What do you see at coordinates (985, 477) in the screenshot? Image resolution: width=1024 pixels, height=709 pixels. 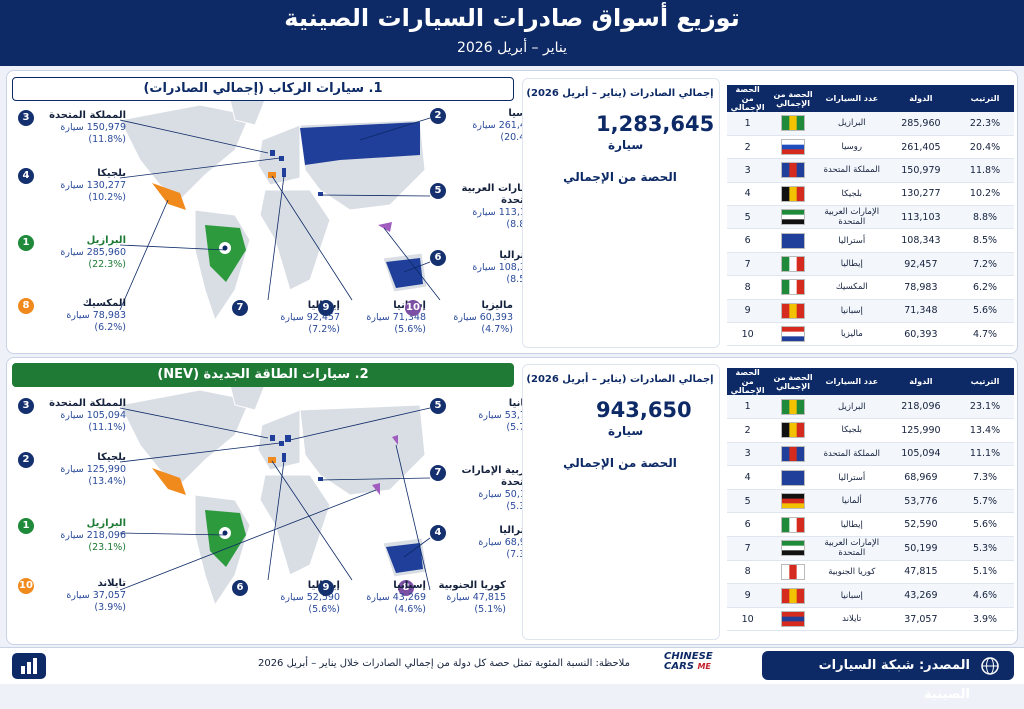 I see `share-cell: 7.3%` at bounding box center [985, 477].